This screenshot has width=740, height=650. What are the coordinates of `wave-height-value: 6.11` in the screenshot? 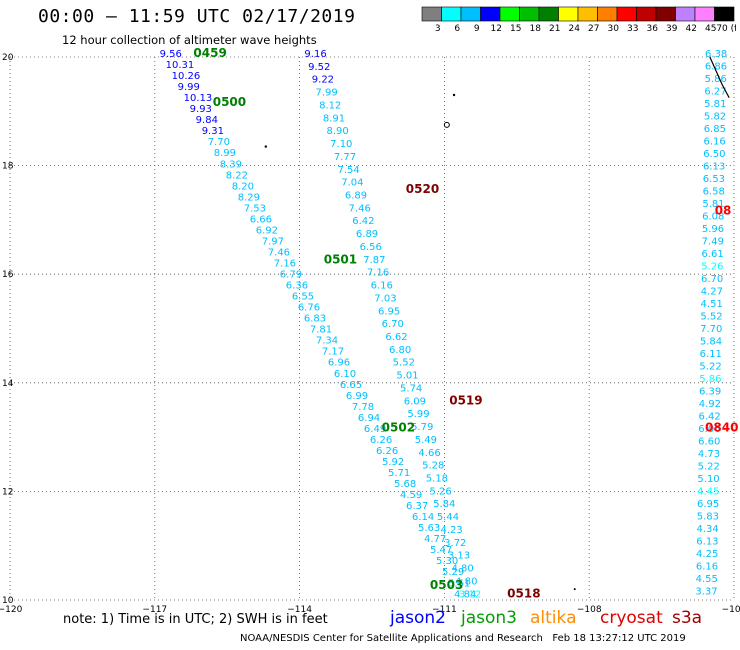 It's located at (711, 354).